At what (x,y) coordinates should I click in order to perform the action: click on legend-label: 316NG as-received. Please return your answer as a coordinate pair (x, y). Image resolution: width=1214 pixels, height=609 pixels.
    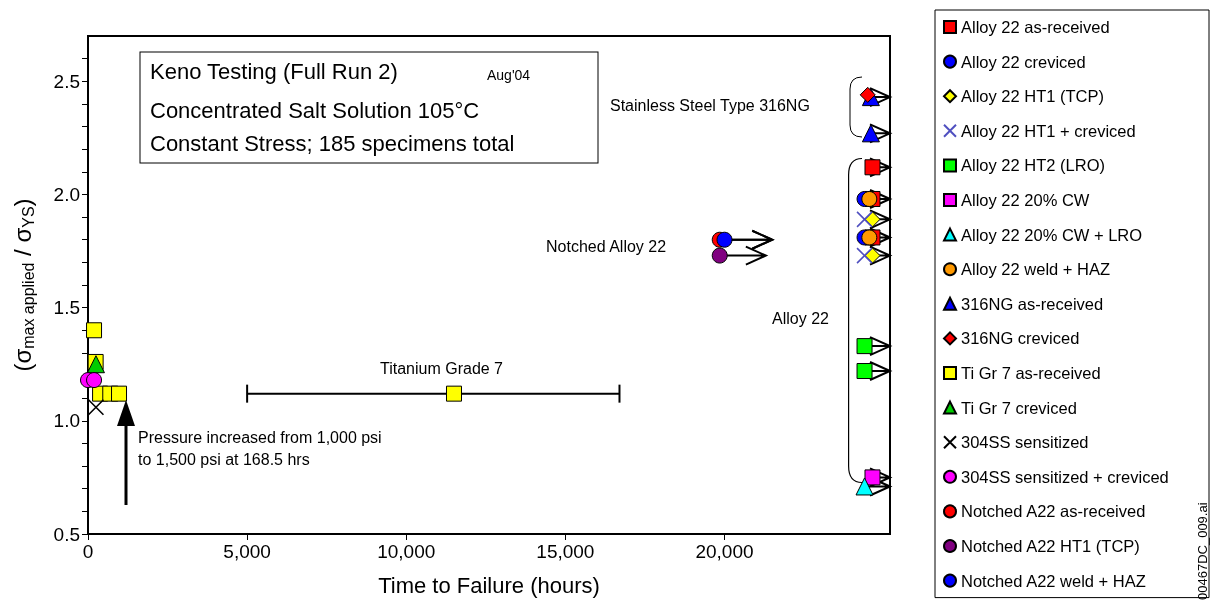
    Looking at the image, I should click on (1032, 303).